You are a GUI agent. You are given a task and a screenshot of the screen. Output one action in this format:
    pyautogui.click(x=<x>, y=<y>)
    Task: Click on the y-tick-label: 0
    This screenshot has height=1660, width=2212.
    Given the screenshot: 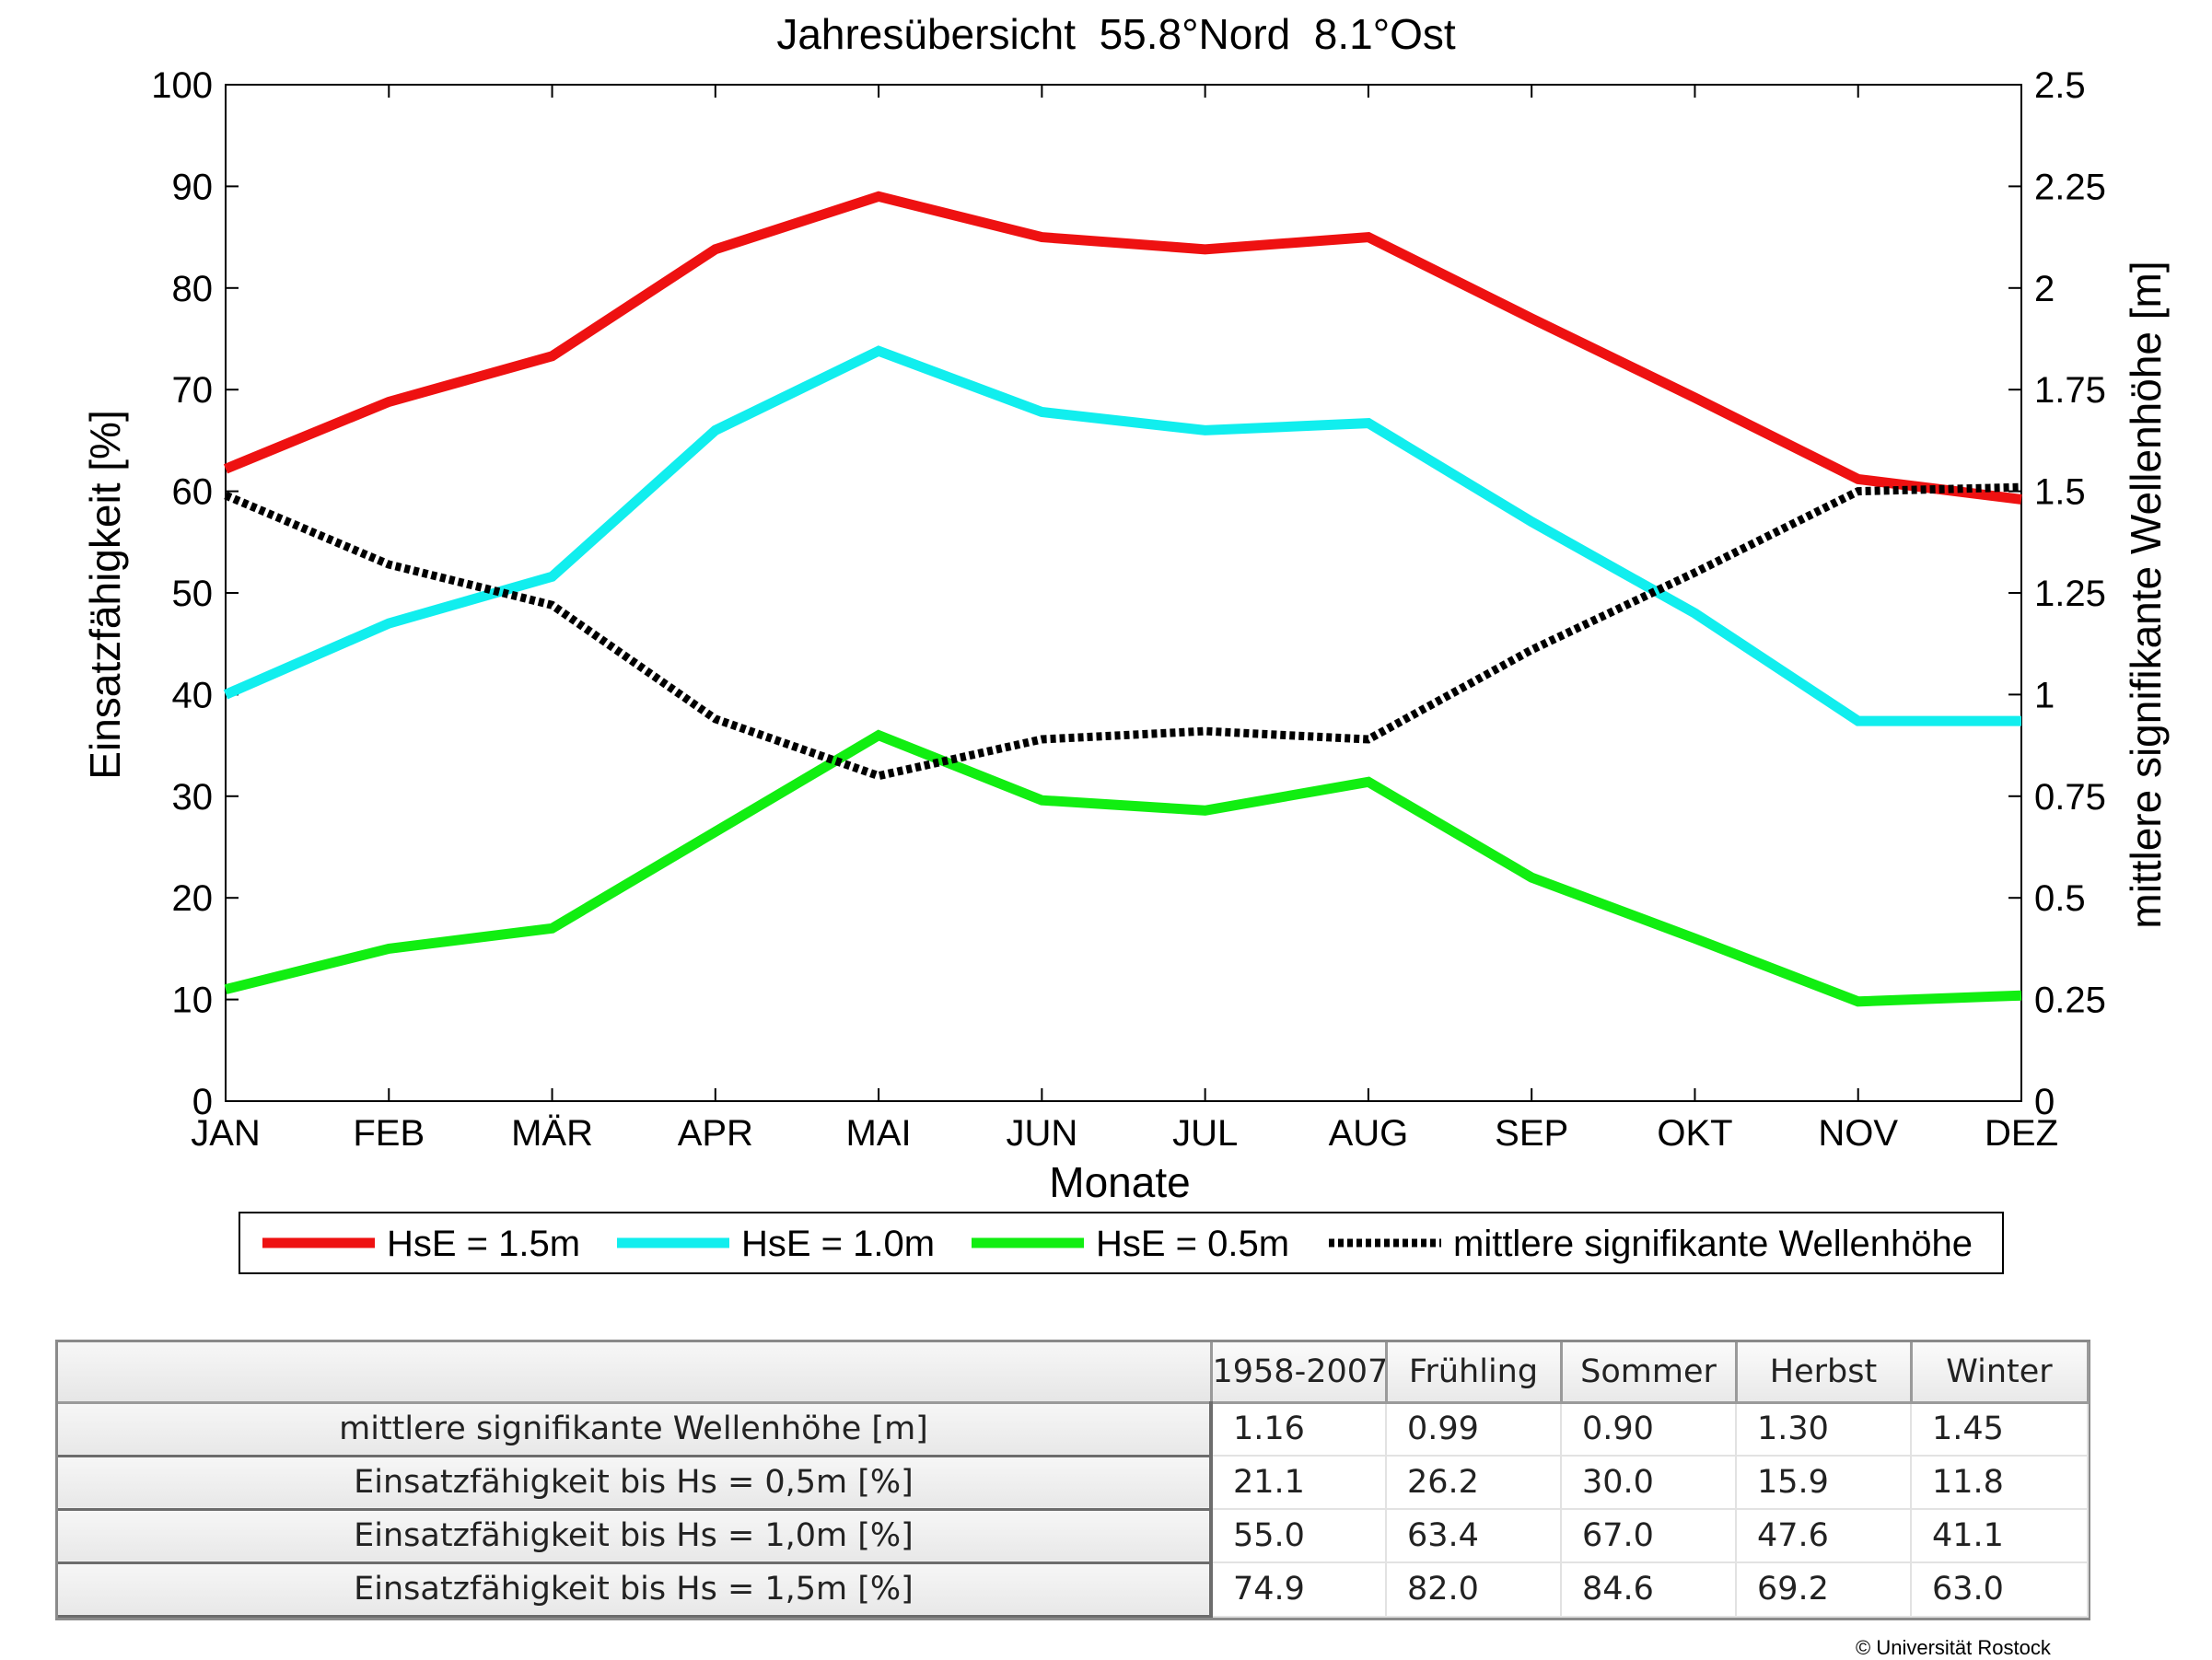 What is the action you would take?
    pyautogui.click(x=203, y=1102)
    